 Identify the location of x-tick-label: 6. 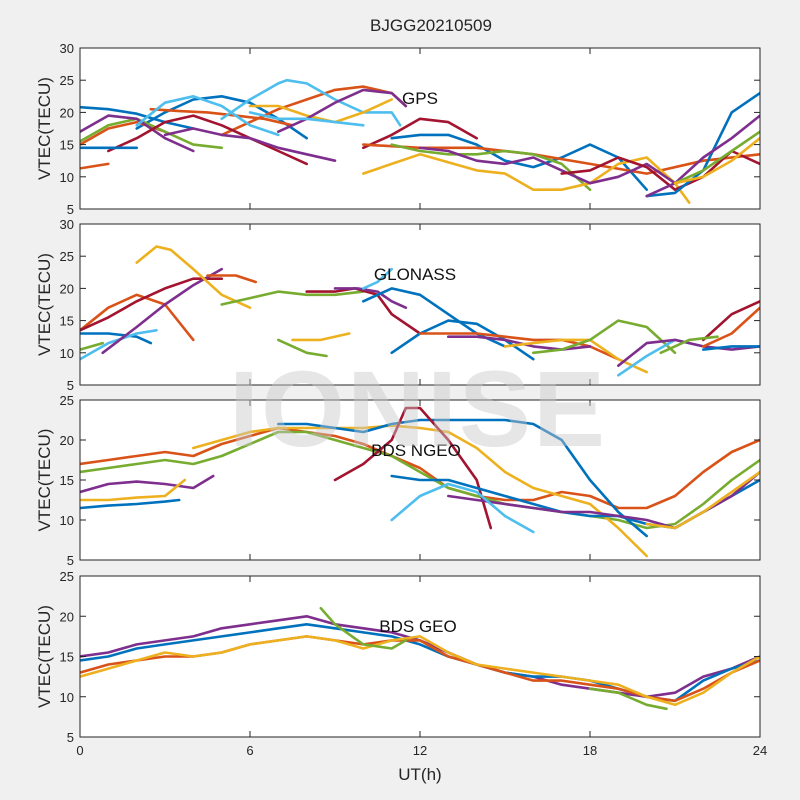
(249, 750).